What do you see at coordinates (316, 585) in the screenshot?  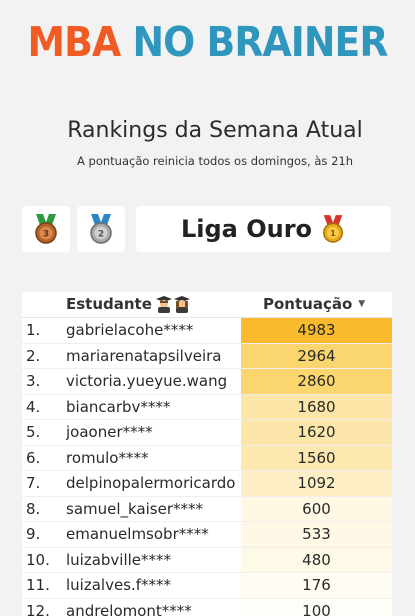 I see `score-value: 176` at bounding box center [316, 585].